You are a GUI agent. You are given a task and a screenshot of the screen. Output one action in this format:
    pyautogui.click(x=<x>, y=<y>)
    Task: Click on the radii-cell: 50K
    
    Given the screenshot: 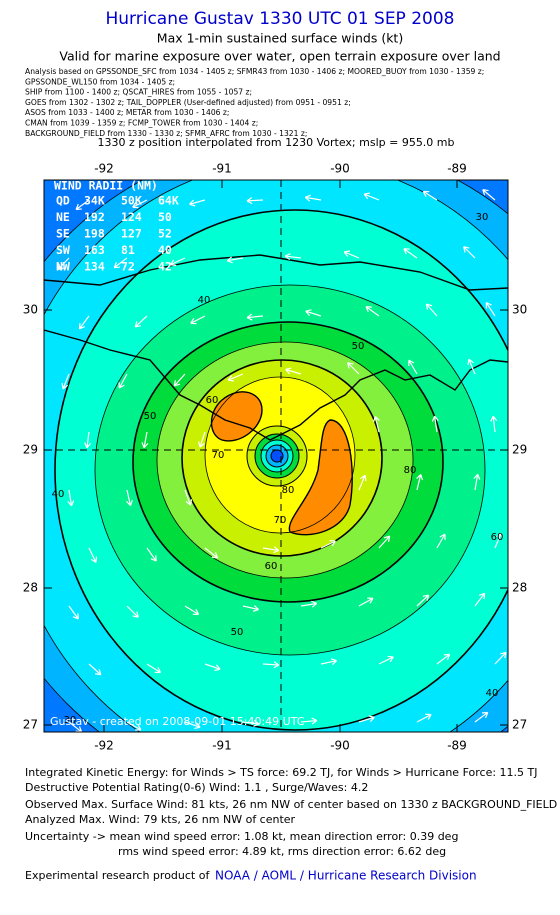 What is the action you would take?
    pyautogui.click(x=131, y=201)
    